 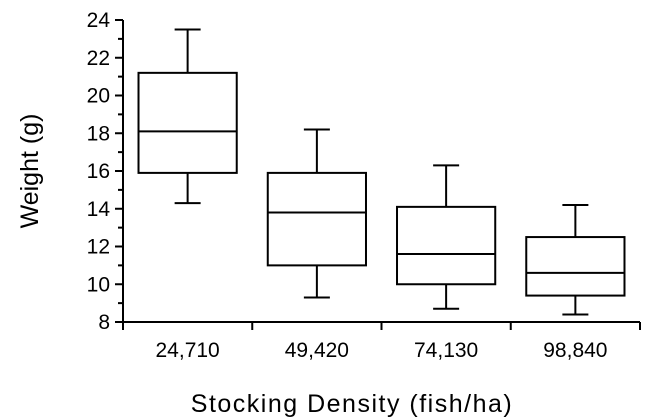 I want to click on y-tick-label: 16, so click(x=98, y=171).